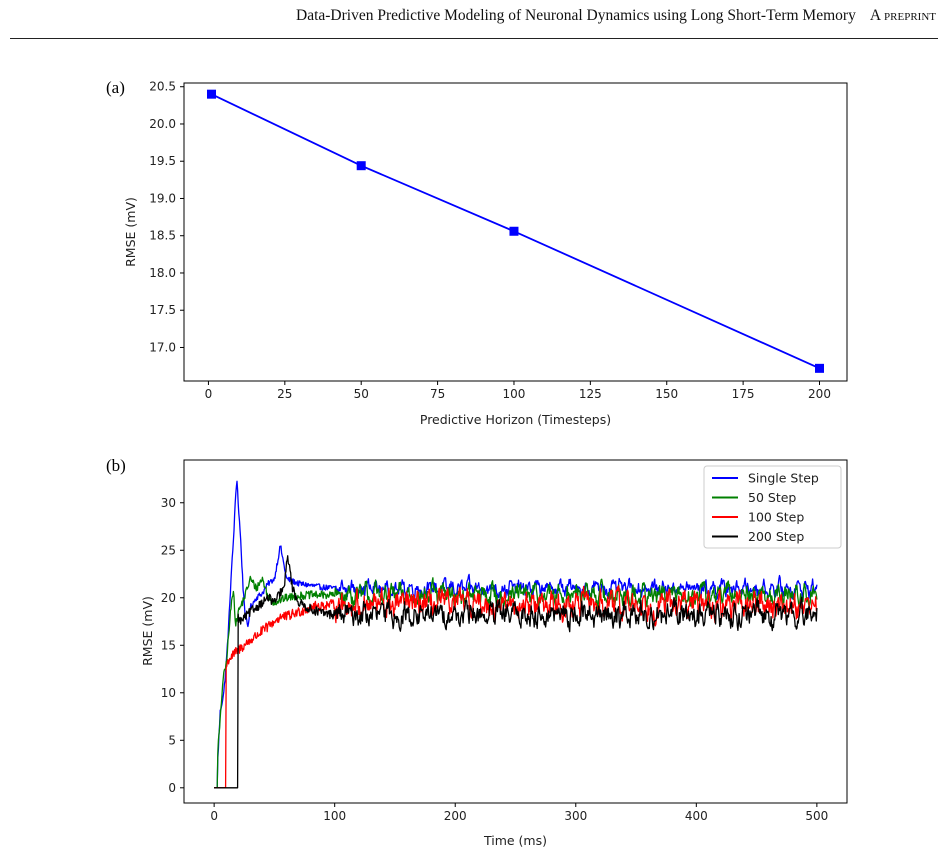 This screenshot has height=854, width=948. Describe the element at coordinates (116, 465) in the screenshot. I see `panel-label-b: (b)` at that location.